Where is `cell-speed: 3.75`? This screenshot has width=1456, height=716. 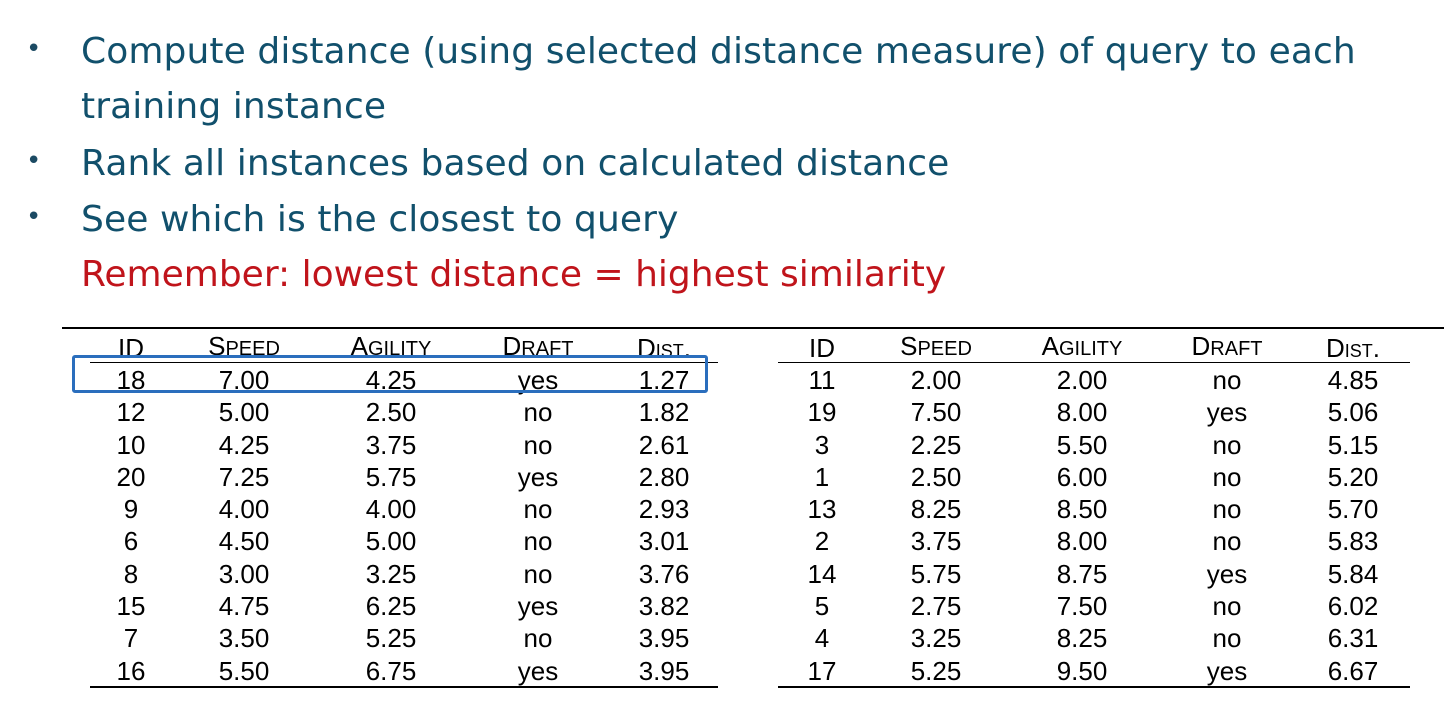 cell-speed: 3.75 is located at coordinates (936, 541).